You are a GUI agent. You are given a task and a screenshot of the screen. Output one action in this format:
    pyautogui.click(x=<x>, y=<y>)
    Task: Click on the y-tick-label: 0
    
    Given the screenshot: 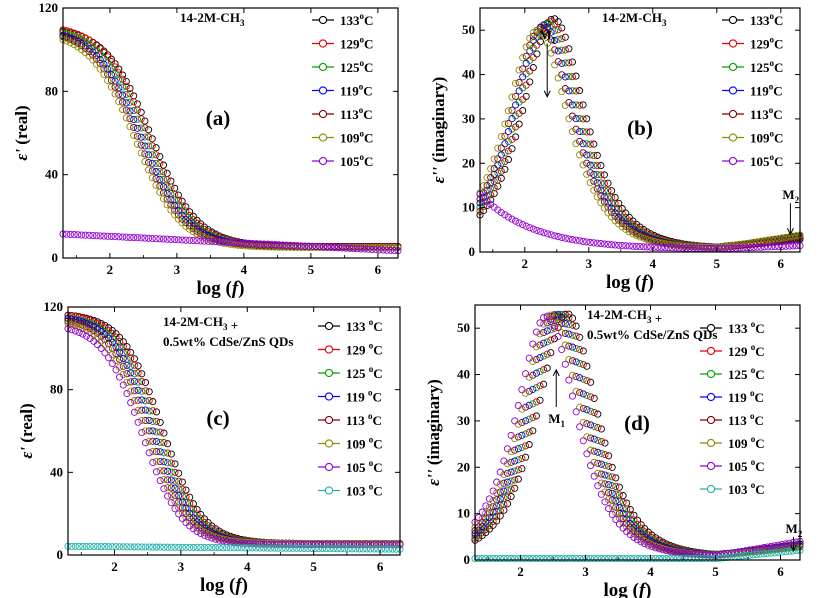 What is the action you would take?
    pyautogui.click(x=467, y=559)
    